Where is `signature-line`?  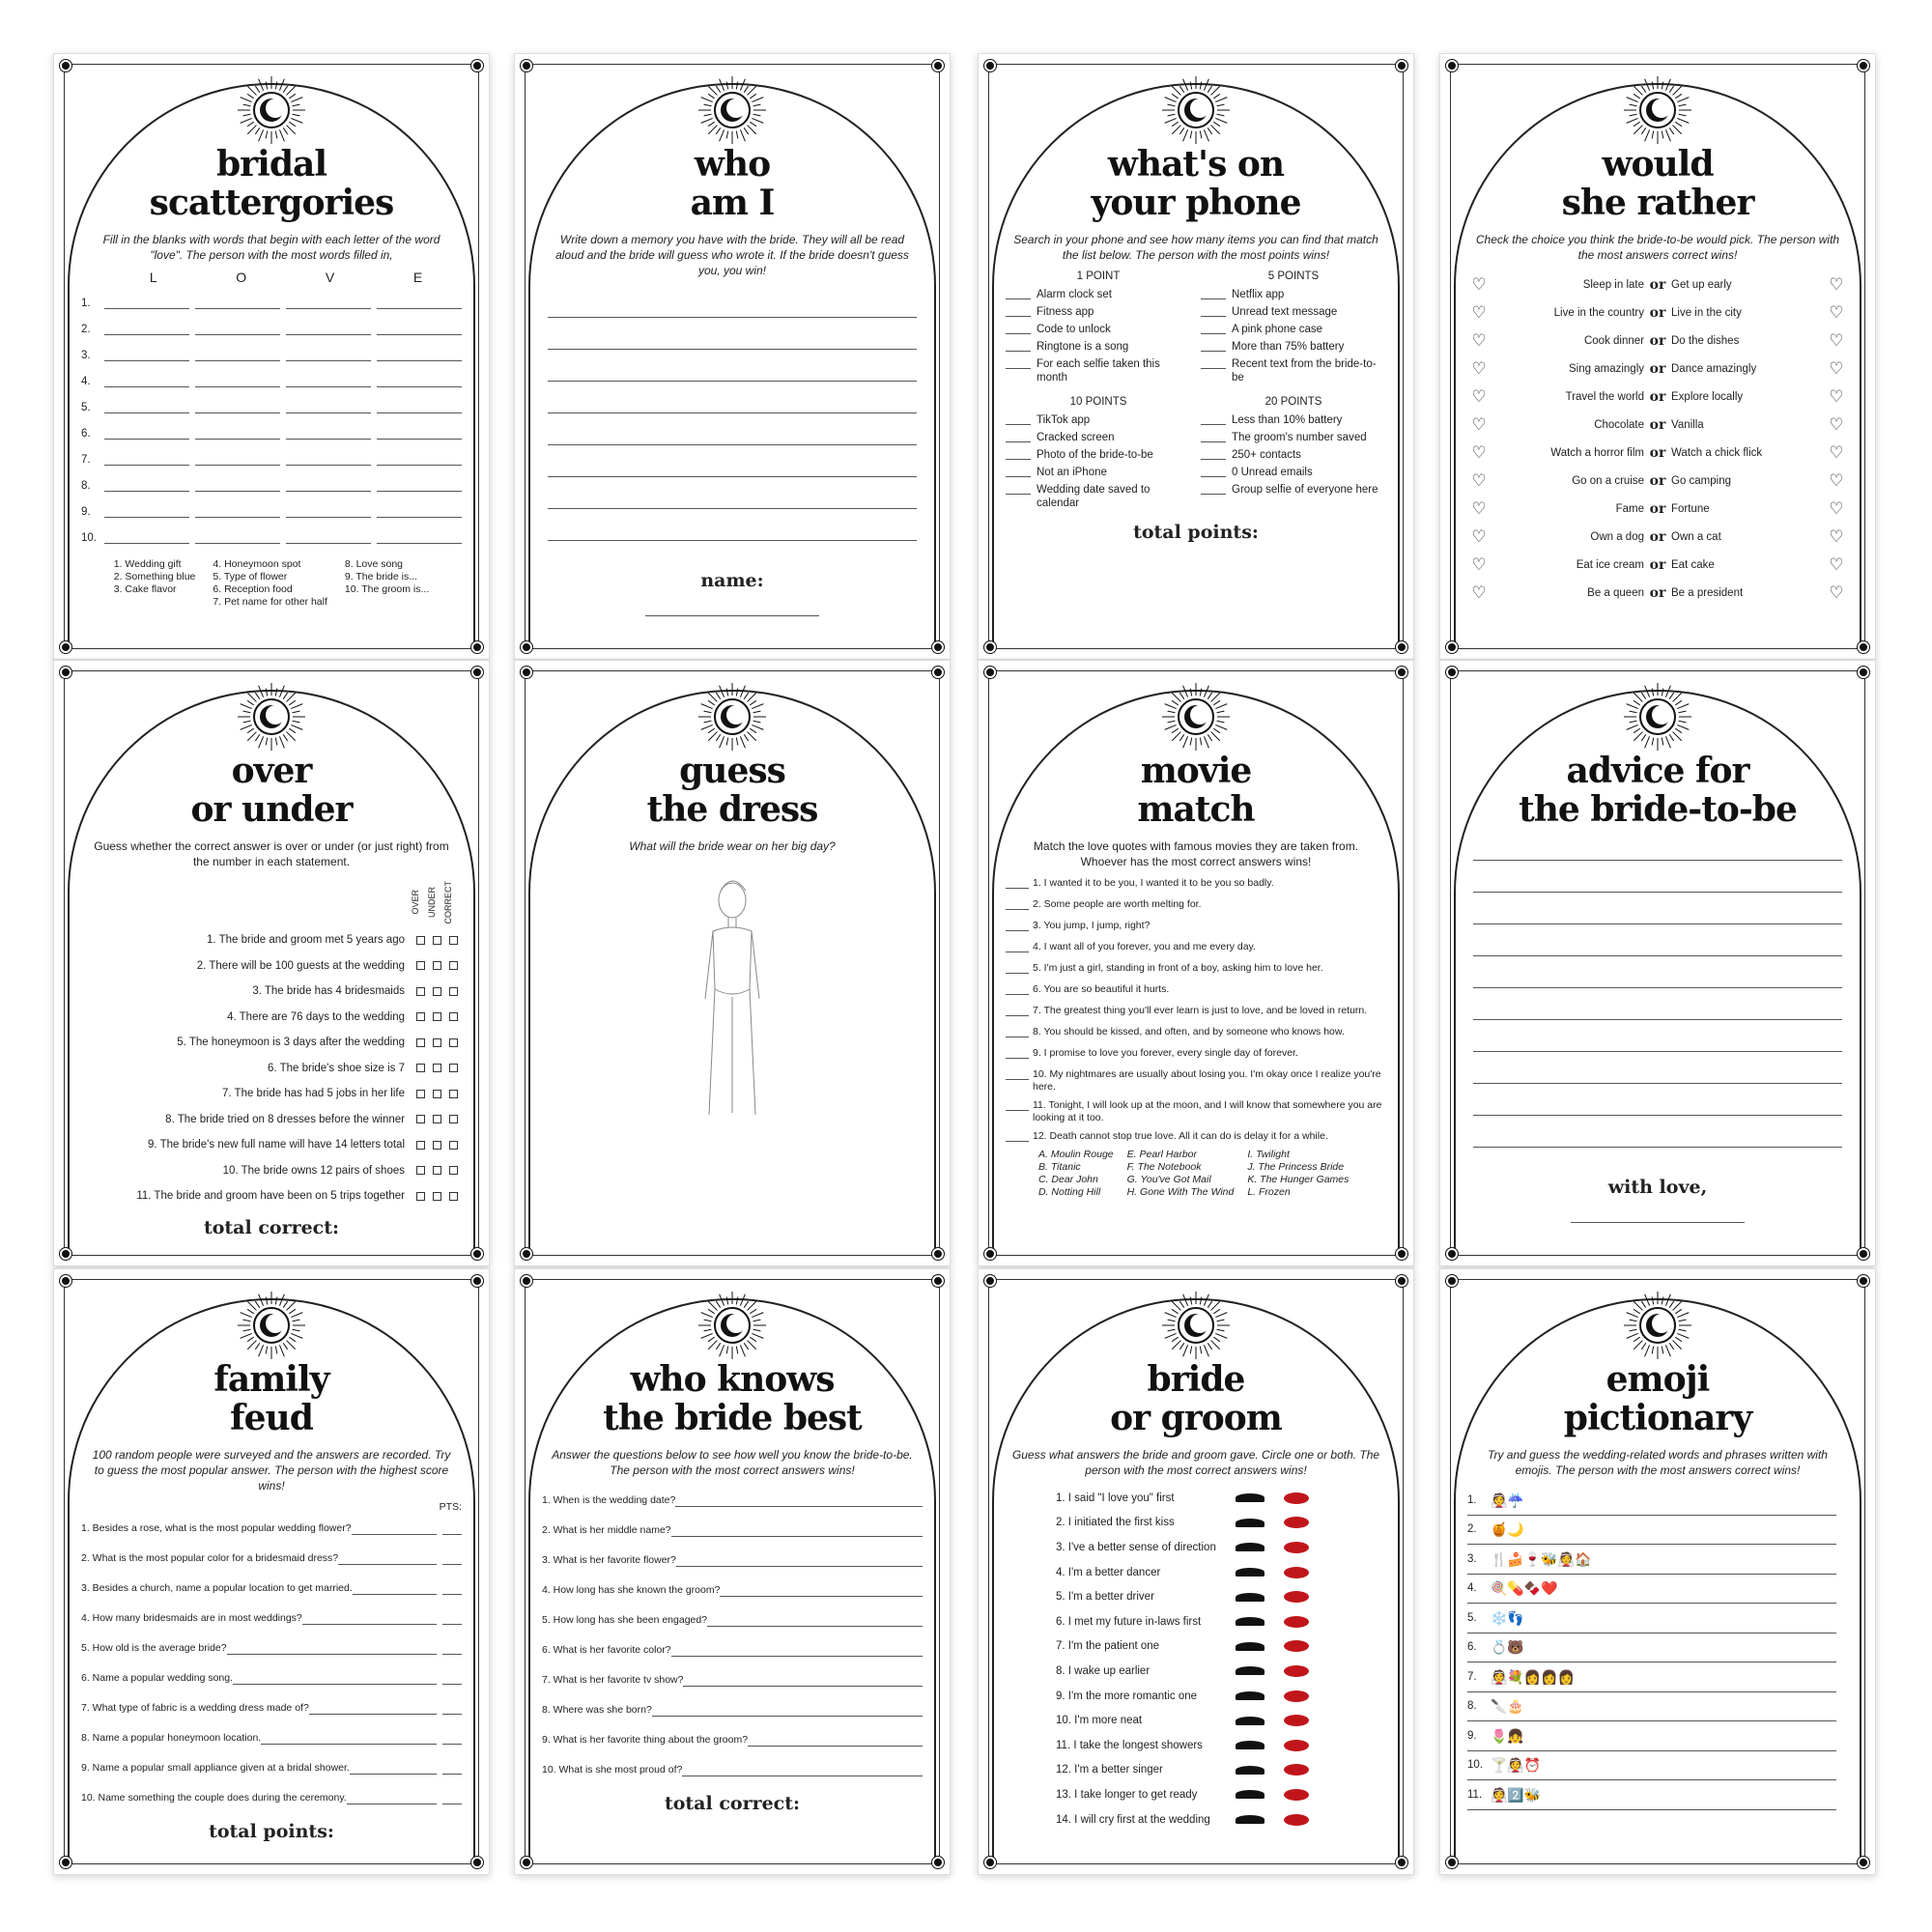 signature-line is located at coordinates (1658, 1217).